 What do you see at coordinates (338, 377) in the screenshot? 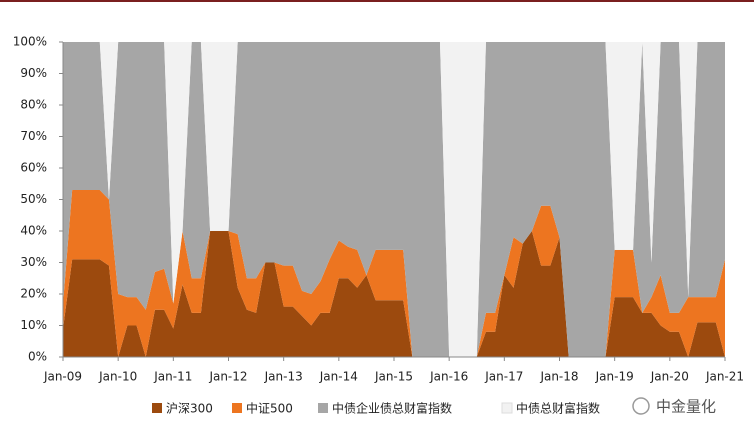
I see `x-tick-label: Jan-14` at bounding box center [338, 377].